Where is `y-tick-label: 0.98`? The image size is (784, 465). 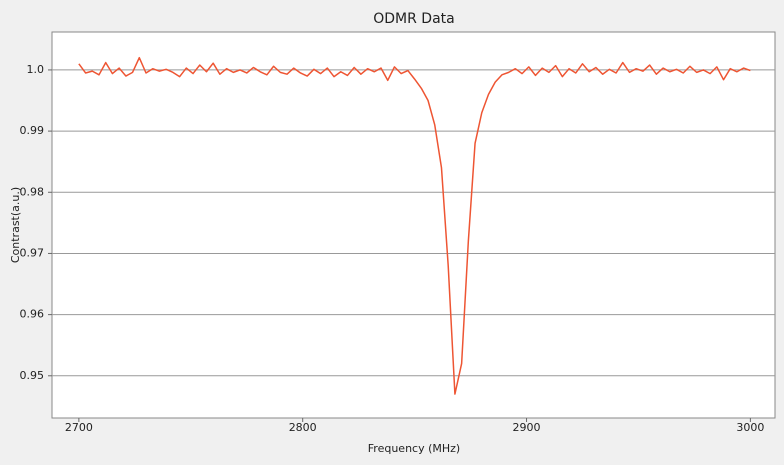
y-tick-label: 0.98 is located at coordinates (32, 191).